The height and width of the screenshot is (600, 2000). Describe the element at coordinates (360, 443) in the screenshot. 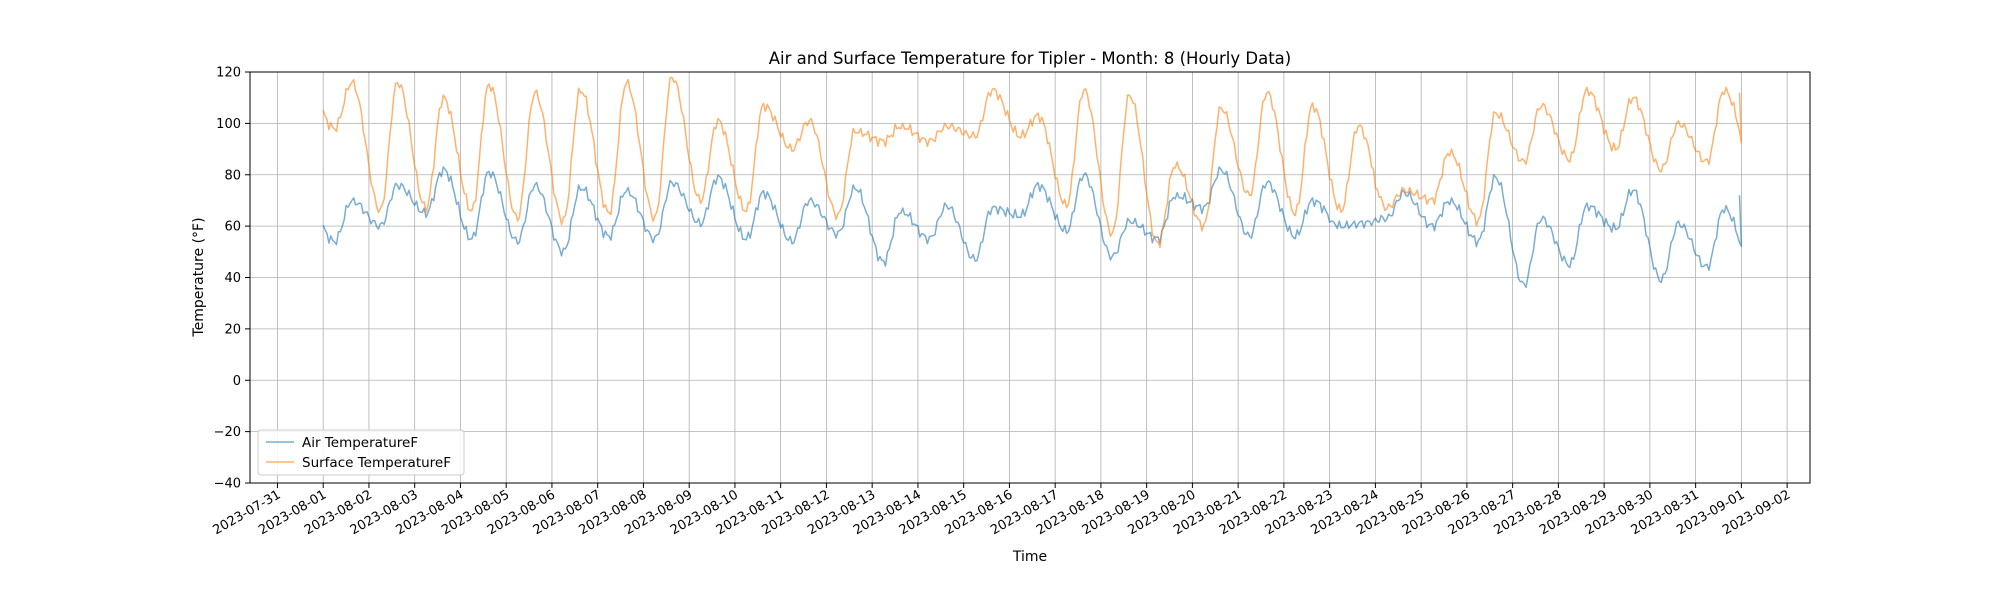

I see `legend-label-air: Air TemperatureF` at that location.